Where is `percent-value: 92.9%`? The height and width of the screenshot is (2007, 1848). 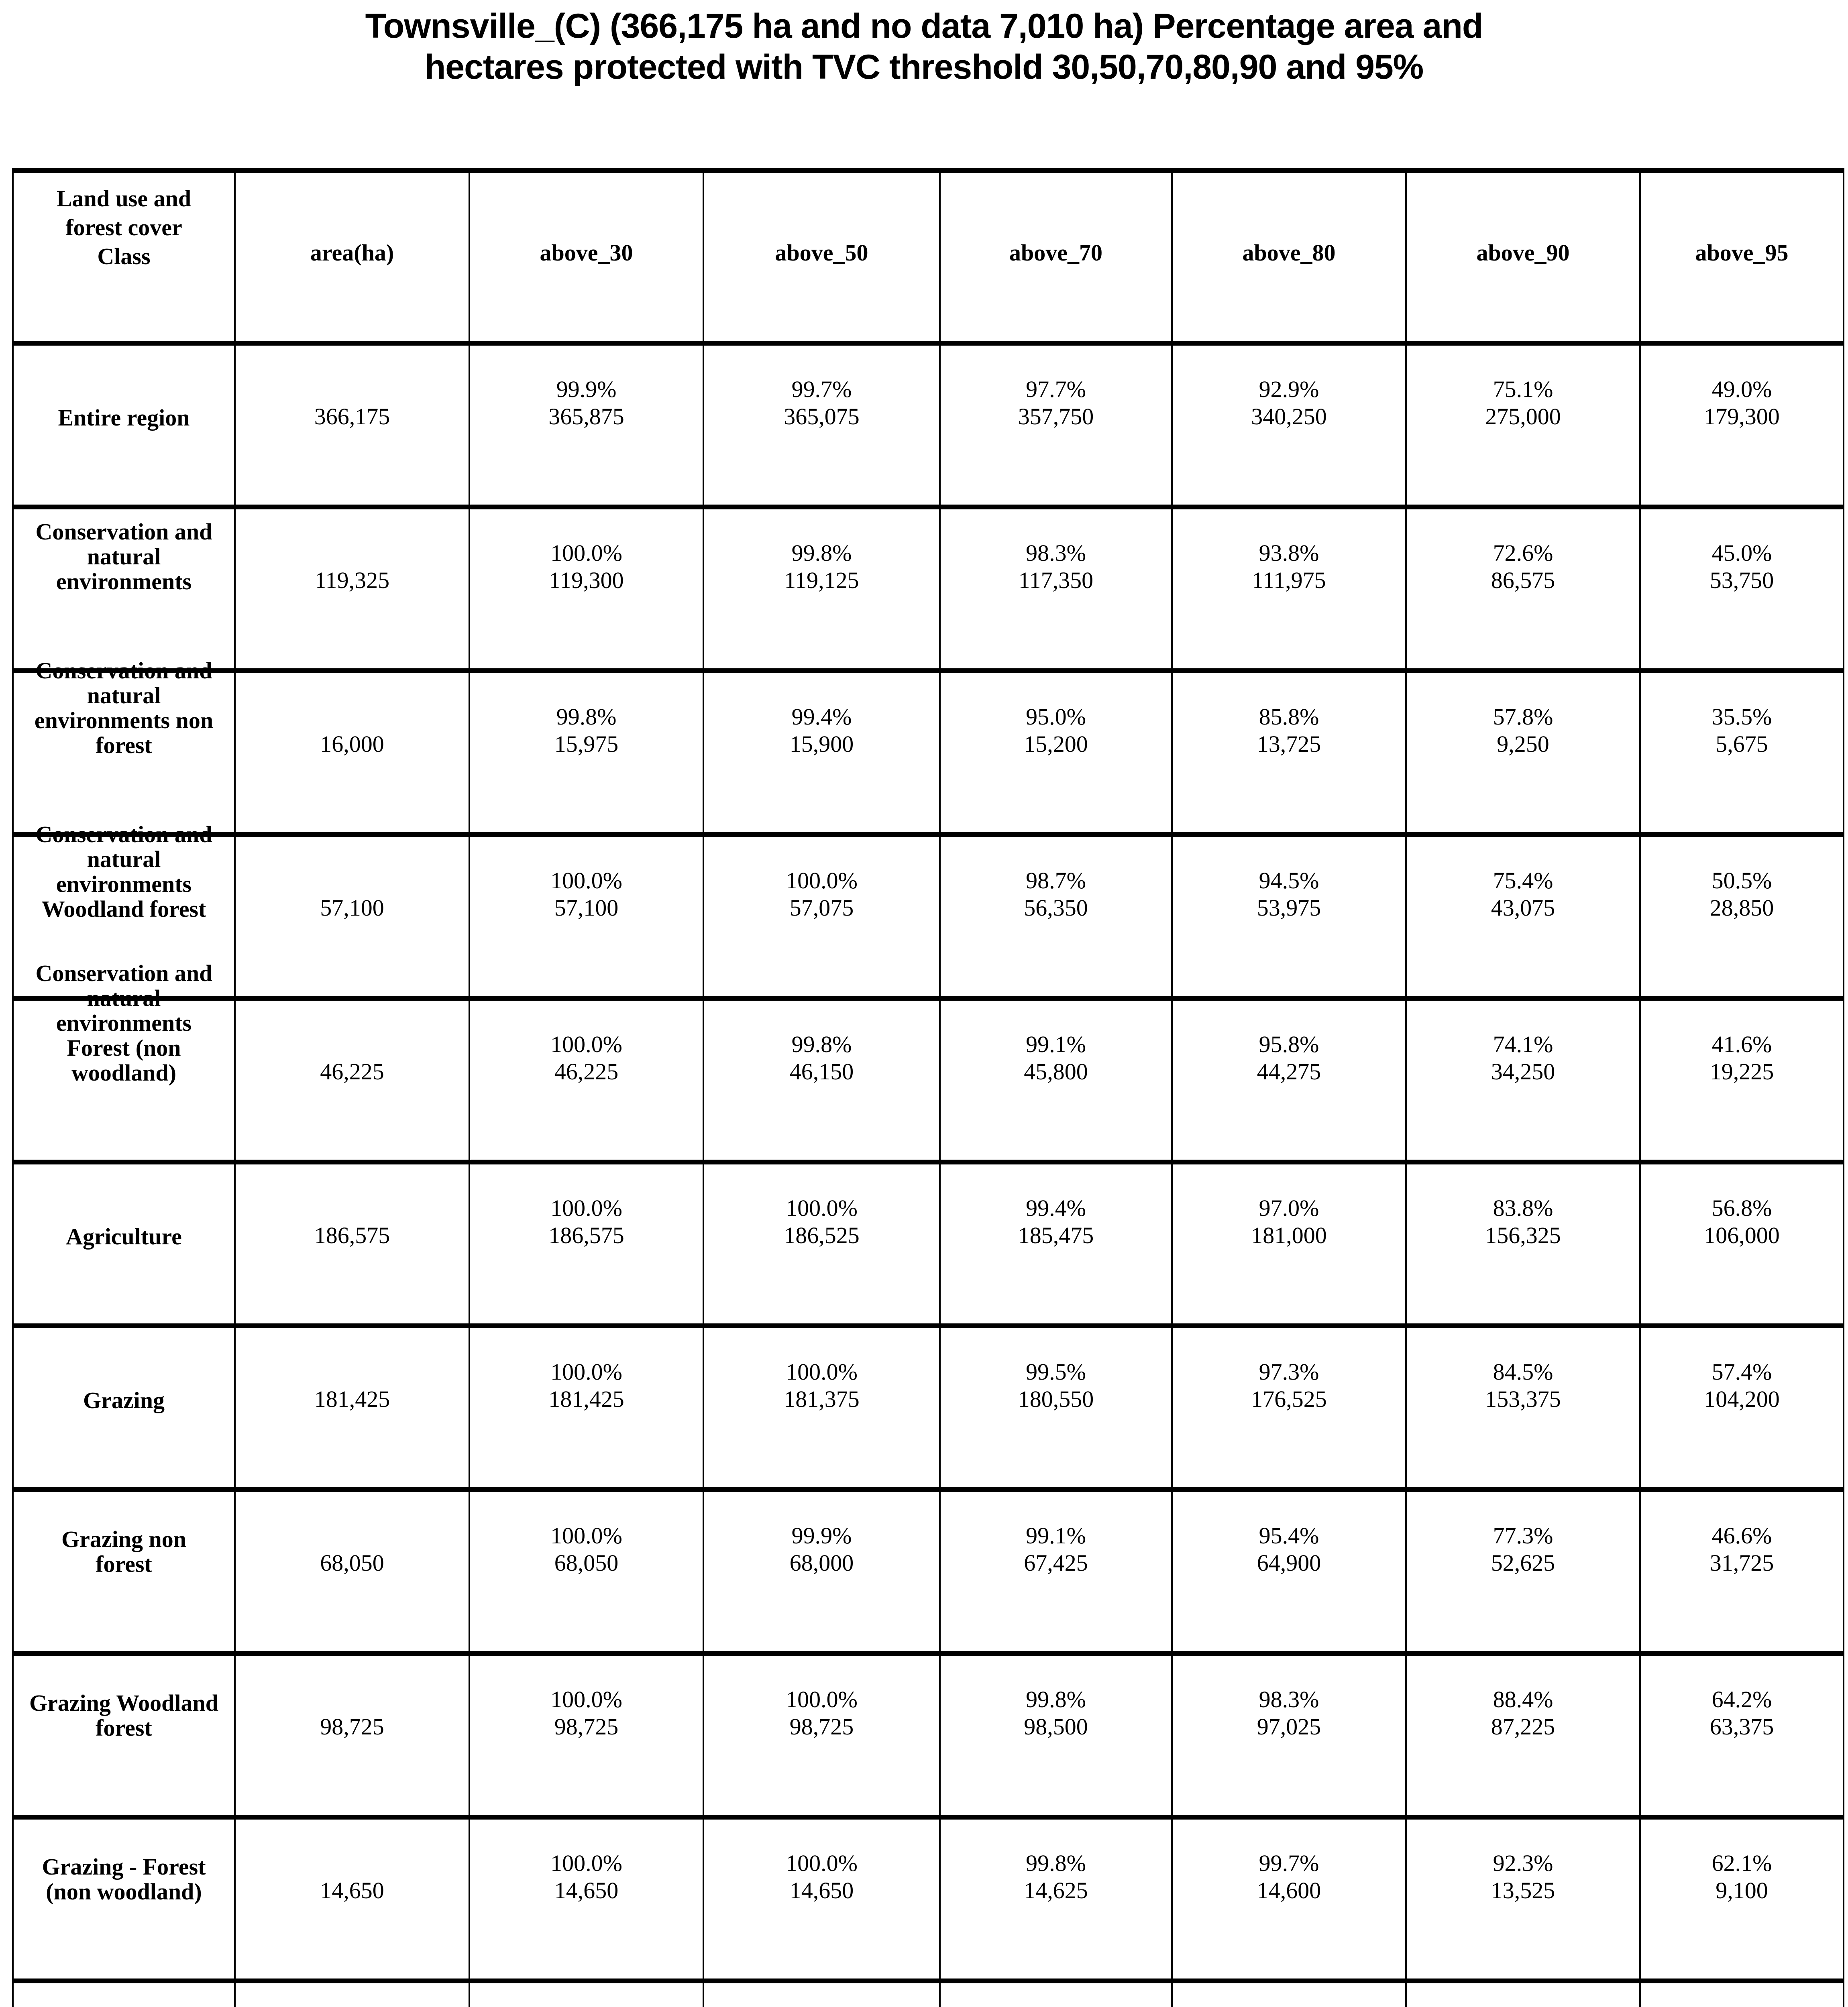
percent-value: 92.9% is located at coordinates (1289, 389).